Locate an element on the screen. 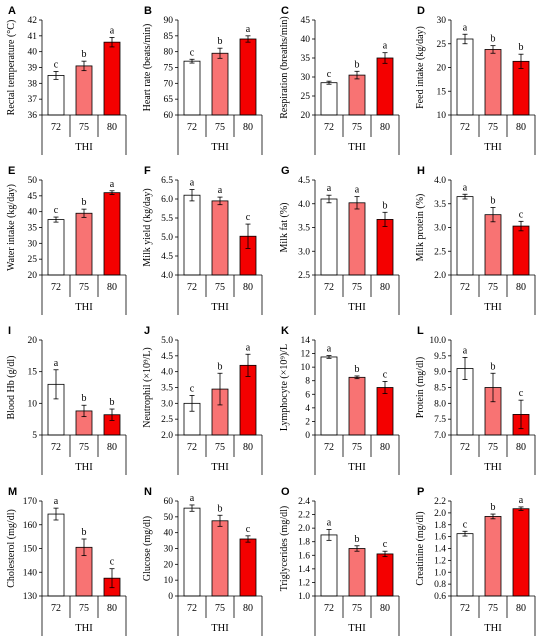  panel-e-x-tick-label: 72 is located at coordinates (56, 287).